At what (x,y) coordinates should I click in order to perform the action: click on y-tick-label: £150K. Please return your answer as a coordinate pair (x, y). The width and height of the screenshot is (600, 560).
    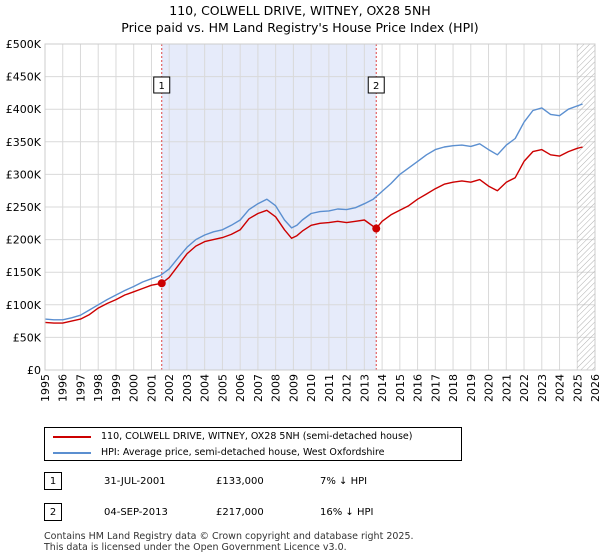
    Looking at the image, I should click on (24, 272).